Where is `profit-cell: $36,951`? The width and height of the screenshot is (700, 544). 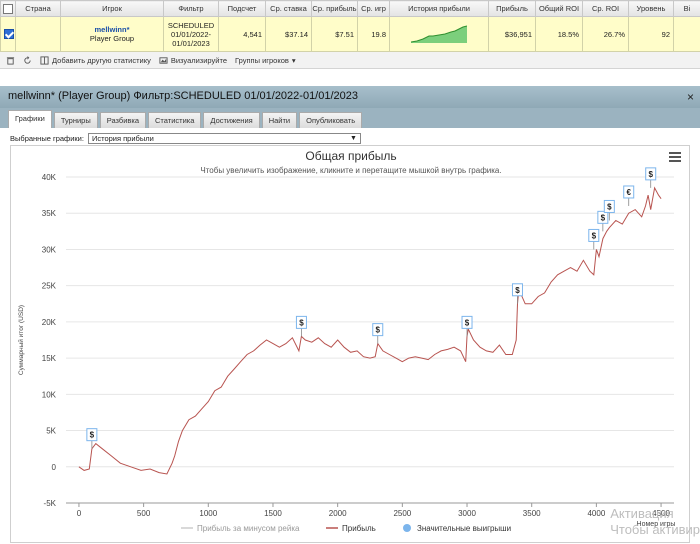 profit-cell: $36,951 is located at coordinates (512, 34).